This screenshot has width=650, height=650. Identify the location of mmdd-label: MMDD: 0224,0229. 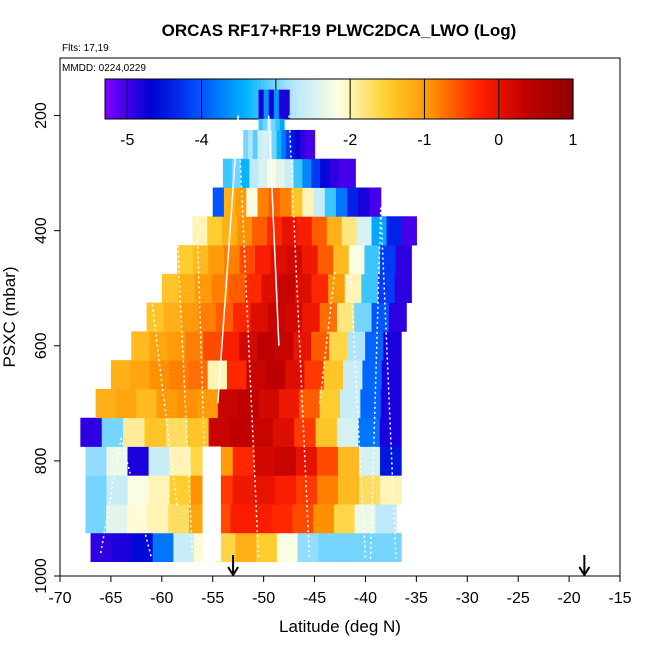
(104, 68).